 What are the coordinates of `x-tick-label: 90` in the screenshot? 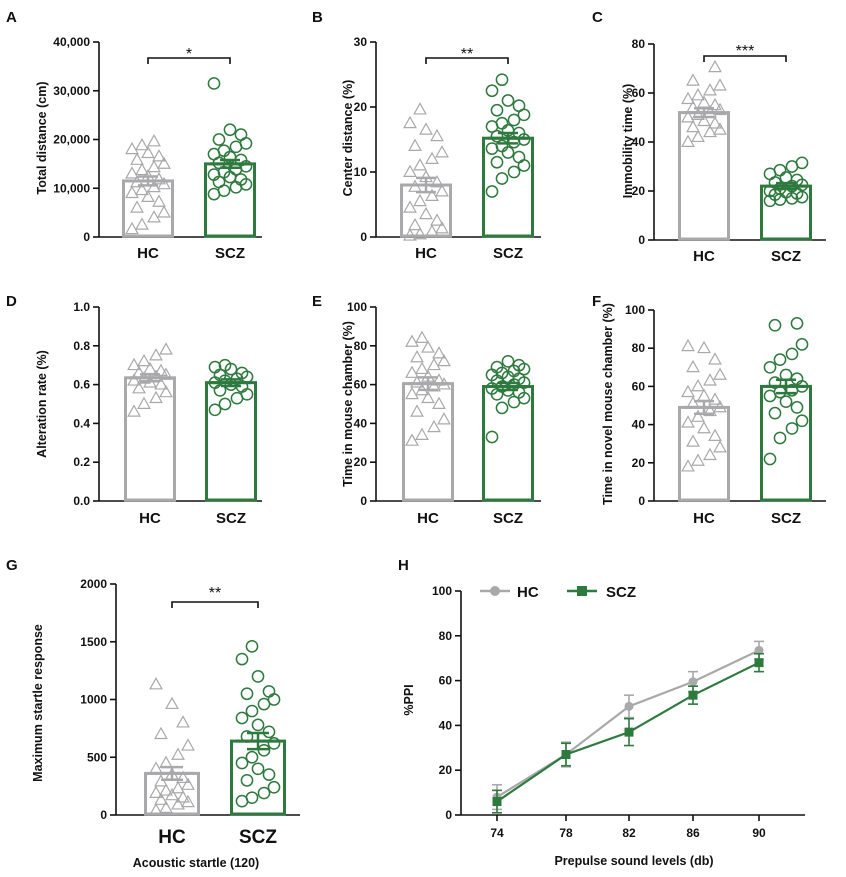 It's located at (759, 833).